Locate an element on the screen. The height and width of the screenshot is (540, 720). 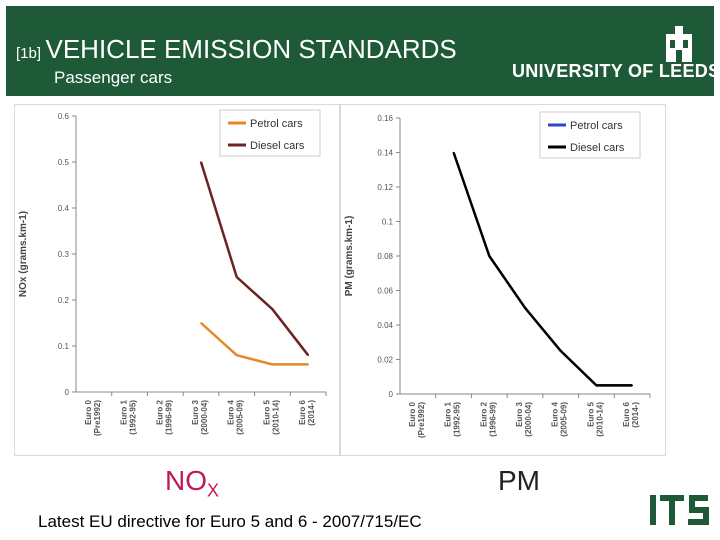
slide-title-text: VEHICLE EMISSION STANDARDS is located at coordinates (251, 49).